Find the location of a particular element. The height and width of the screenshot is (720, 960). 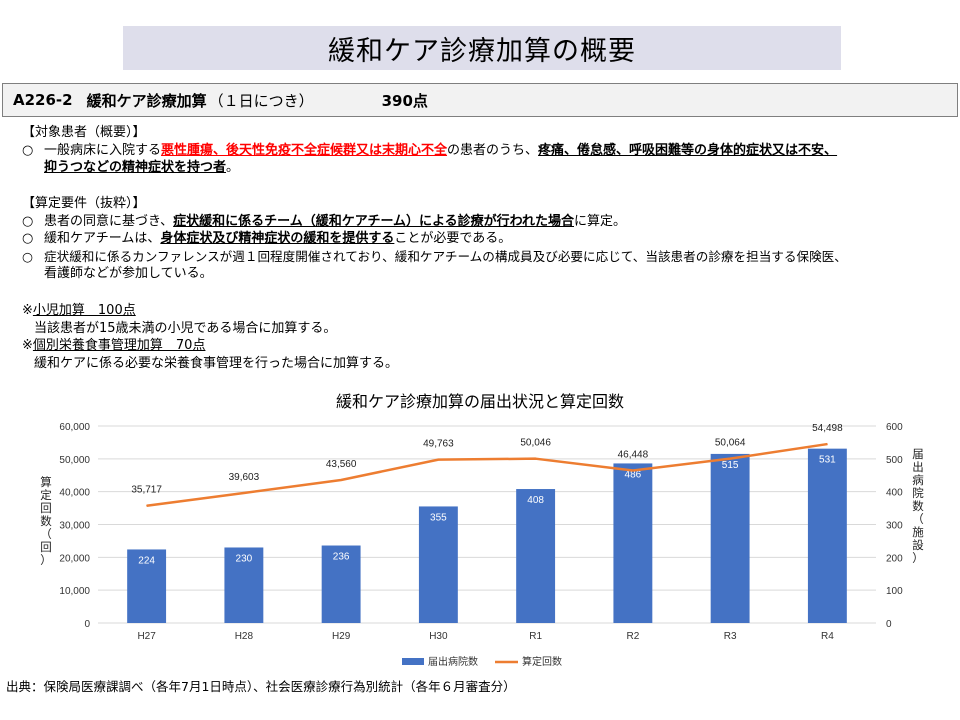

requirement-2: ○ 緩和ケアチームは、身体症状及び精神症状の緩和を提供することが必要である。 is located at coordinates (434, 239).